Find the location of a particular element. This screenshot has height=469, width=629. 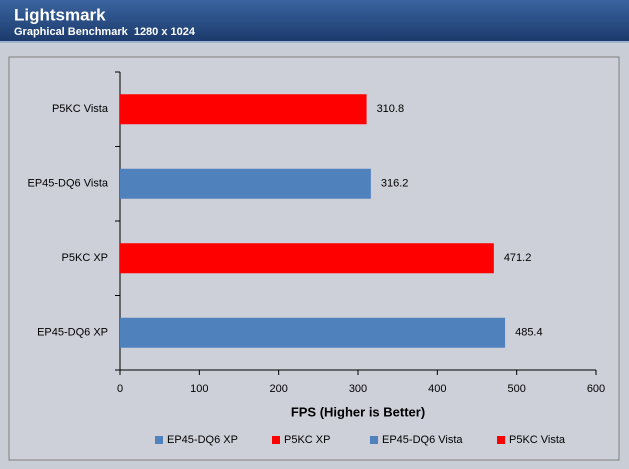

header-subtitle: Graphical Benchmark 1280 x 1024 is located at coordinates (105, 32).